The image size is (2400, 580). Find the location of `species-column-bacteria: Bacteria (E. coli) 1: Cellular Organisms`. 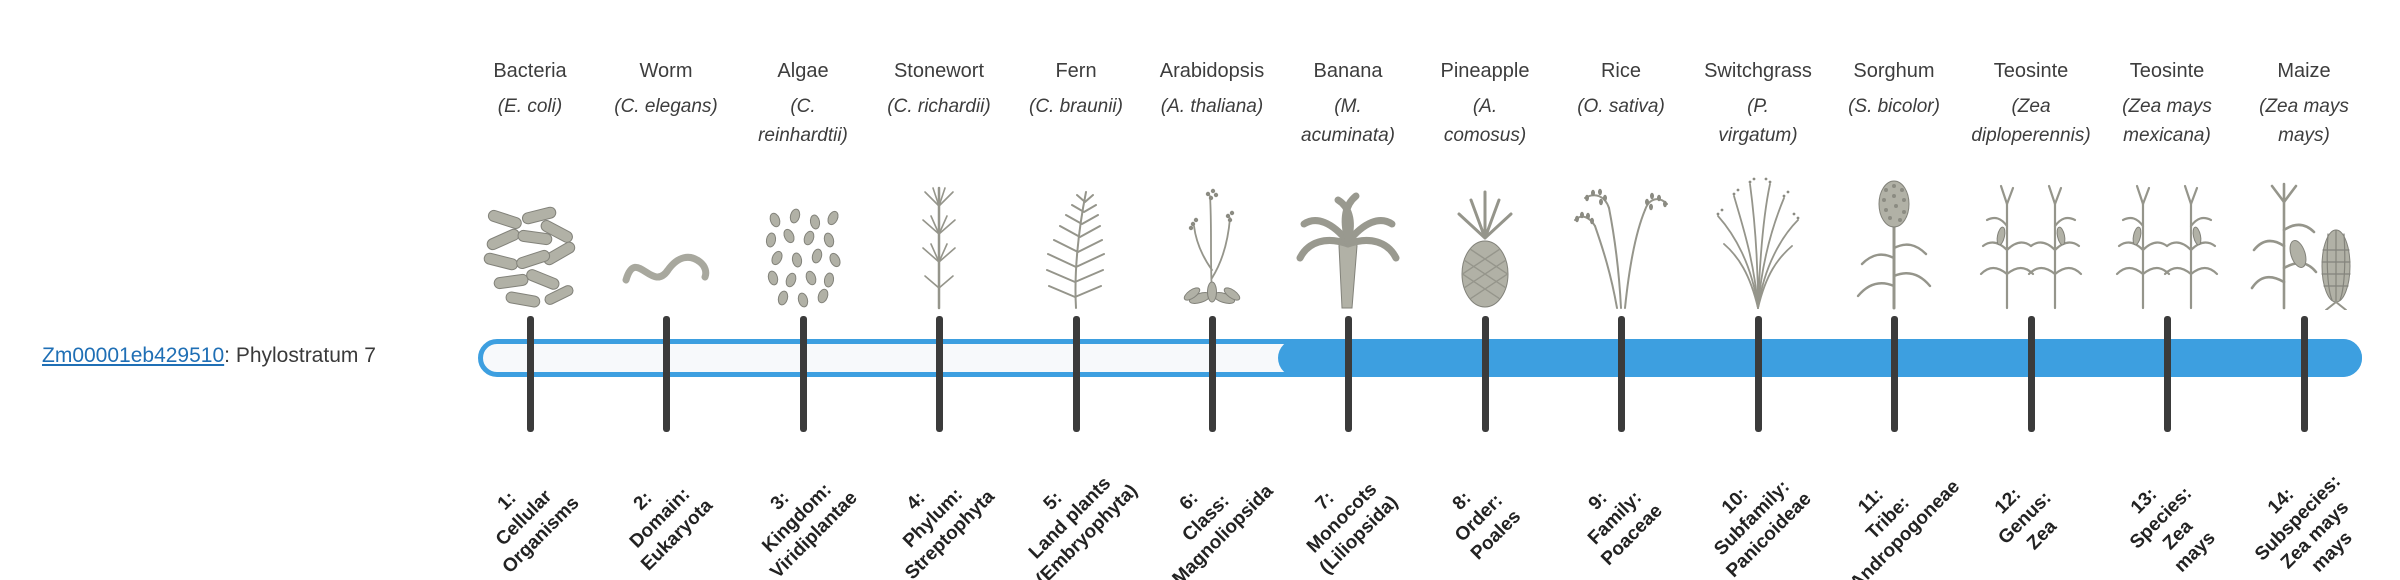

species-column-bacteria: Bacteria (E. coli) 1: Cellular Organisms is located at coordinates (530, 290).